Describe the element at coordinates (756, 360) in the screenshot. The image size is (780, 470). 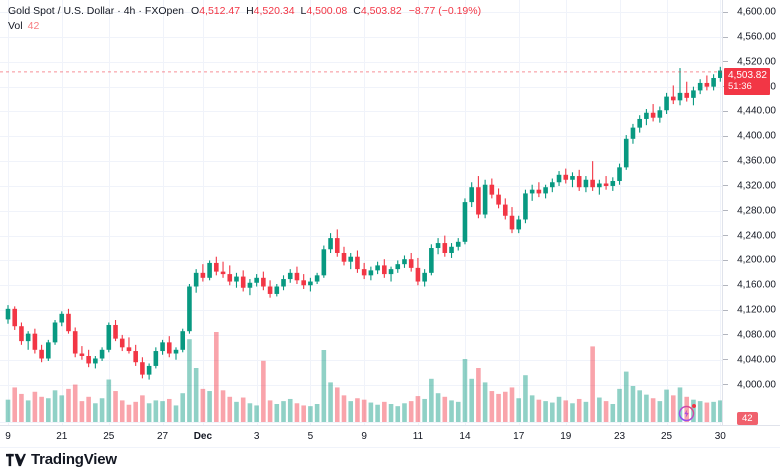
I see `price-tick-label: 4,040.00` at that location.